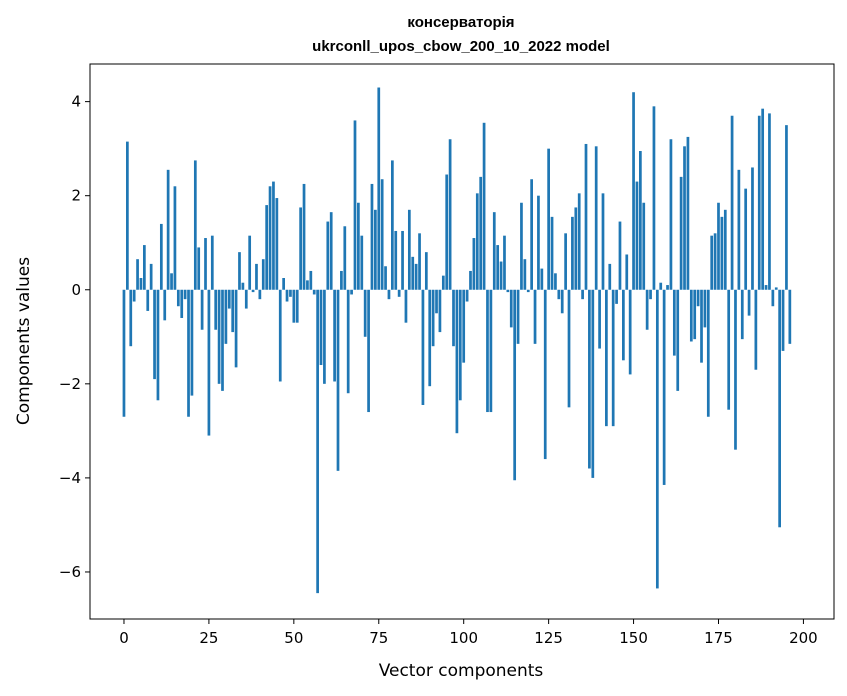  What do you see at coordinates (76, 102) in the screenshot?
I see `y-tick-label: 4` at bounding box center [76, 102].